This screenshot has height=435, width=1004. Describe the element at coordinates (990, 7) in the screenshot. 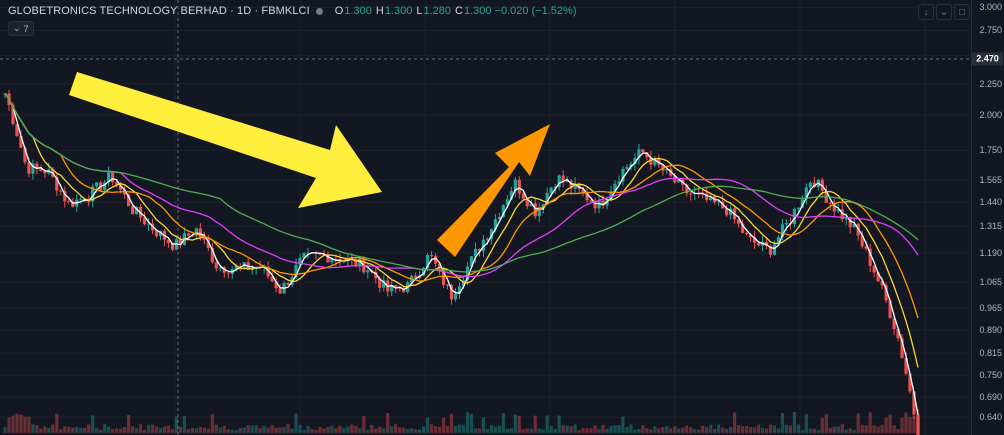

I see `price-tick: 3.000` at that location.